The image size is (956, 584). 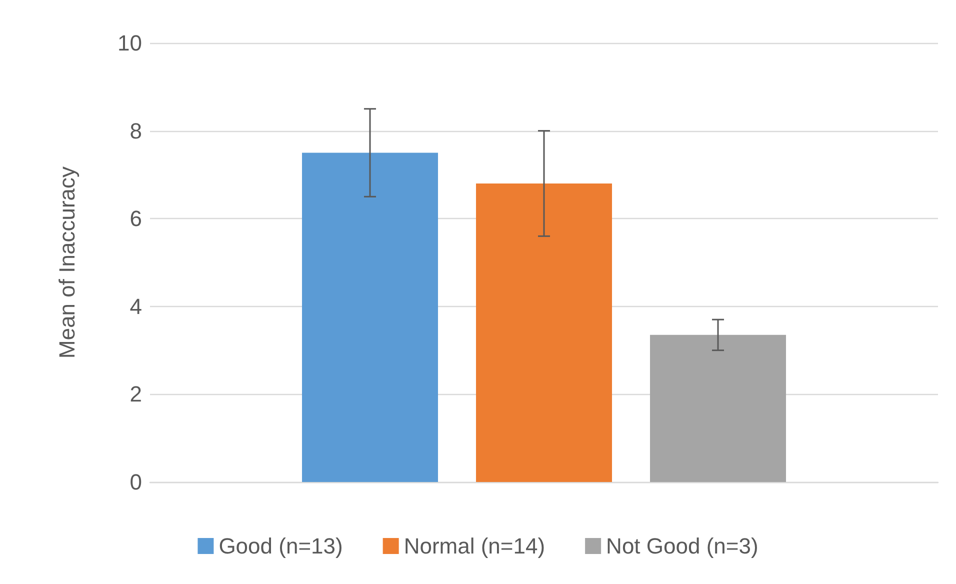 What do you see at coordinates (130, 43) in the screenshot?
I see `y-tick-label: 10` at bounding box center [130, 43].